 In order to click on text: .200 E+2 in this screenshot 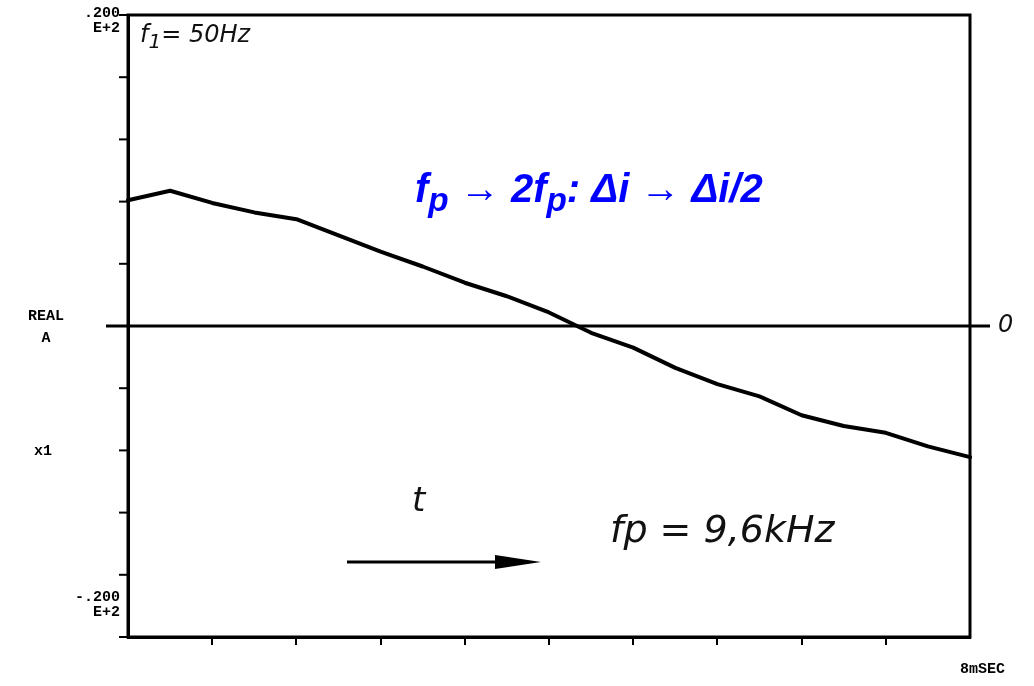, I will do `click(101, 21)`.